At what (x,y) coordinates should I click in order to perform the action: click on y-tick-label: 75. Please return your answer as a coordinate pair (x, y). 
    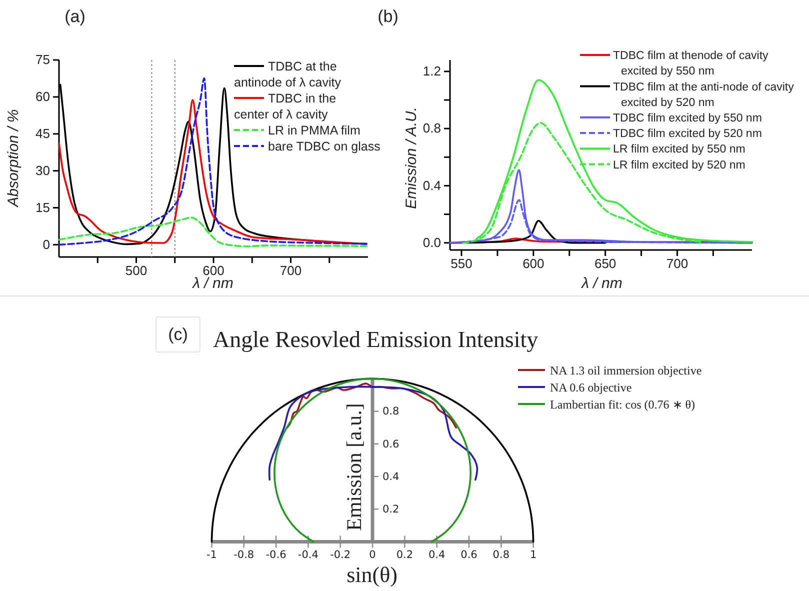
    Looking at the image, I should click on (43, 60).